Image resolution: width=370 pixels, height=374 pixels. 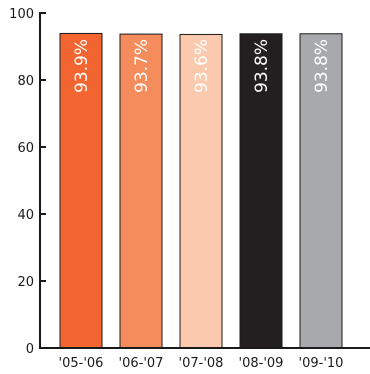 I want to click on y-tick-label: 0, so click(x=30, y=349).